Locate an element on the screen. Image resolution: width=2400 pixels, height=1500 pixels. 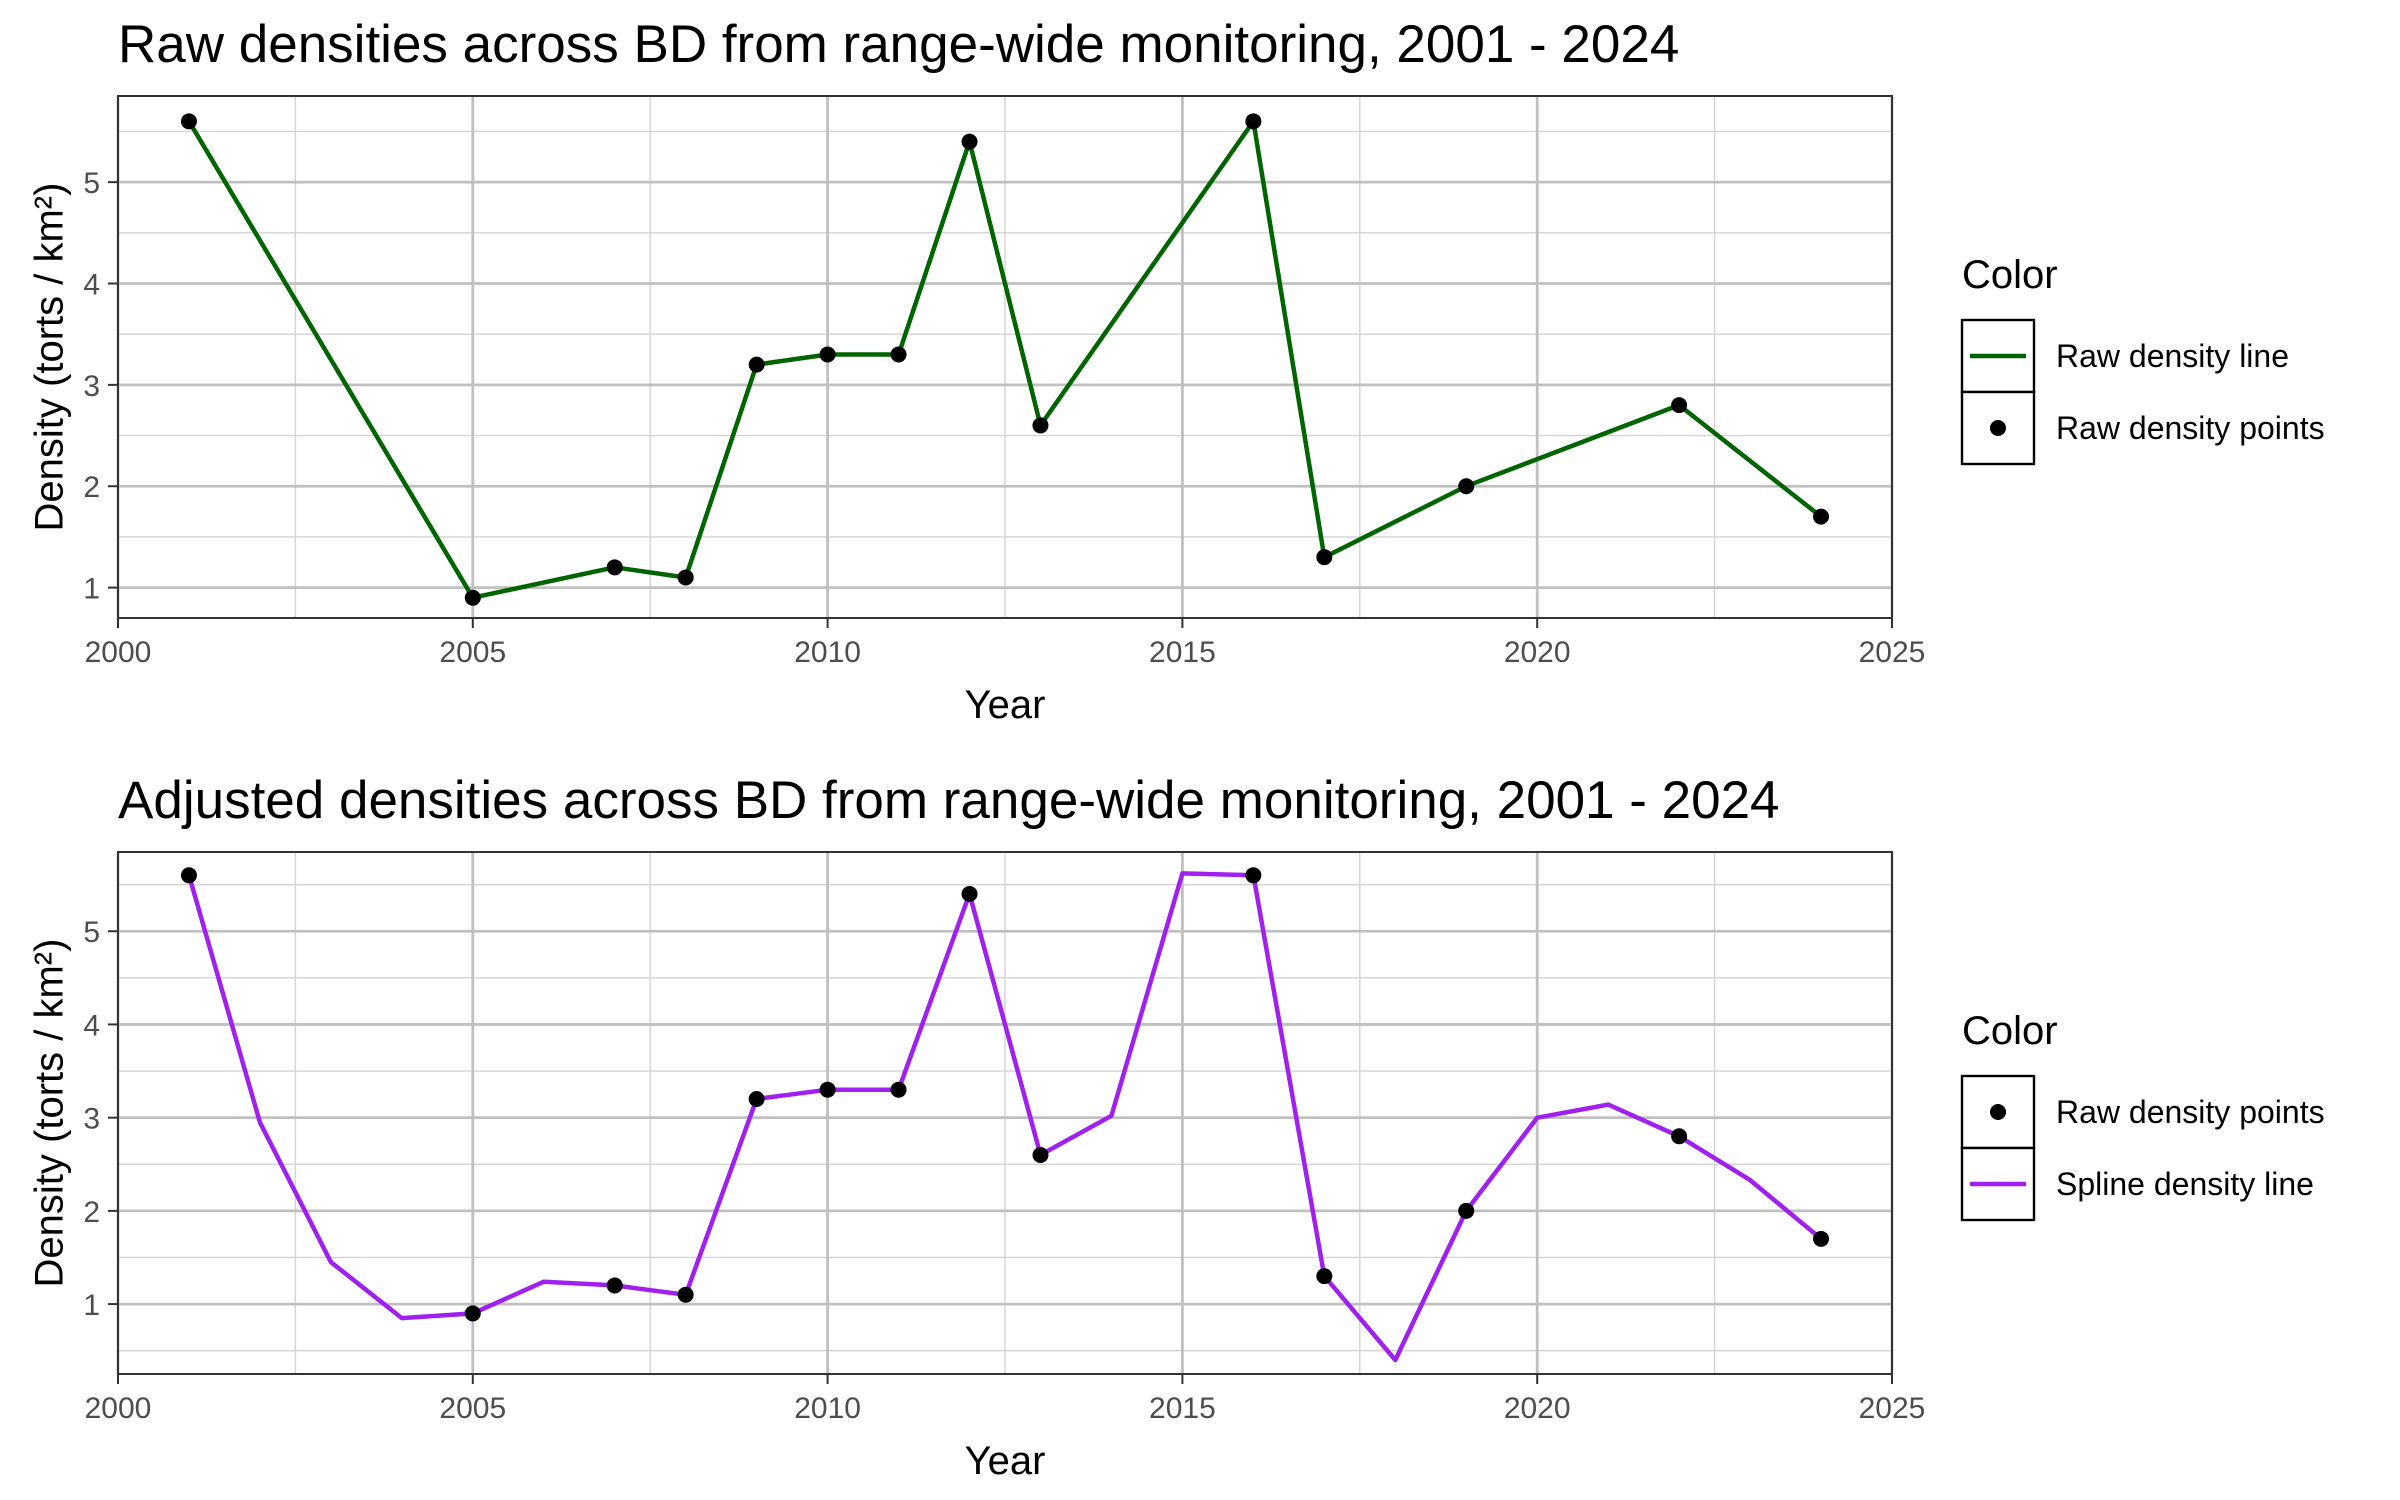
legend-item: Raw density line is located at coordinates (2124, 356).